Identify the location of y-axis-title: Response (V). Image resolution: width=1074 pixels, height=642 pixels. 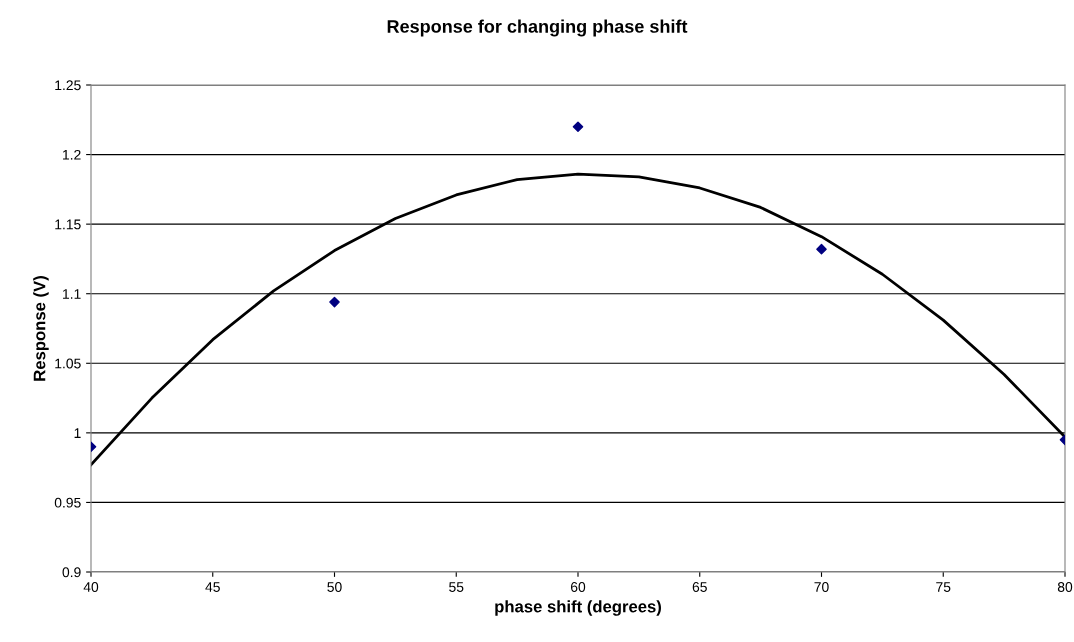
(41, 328).